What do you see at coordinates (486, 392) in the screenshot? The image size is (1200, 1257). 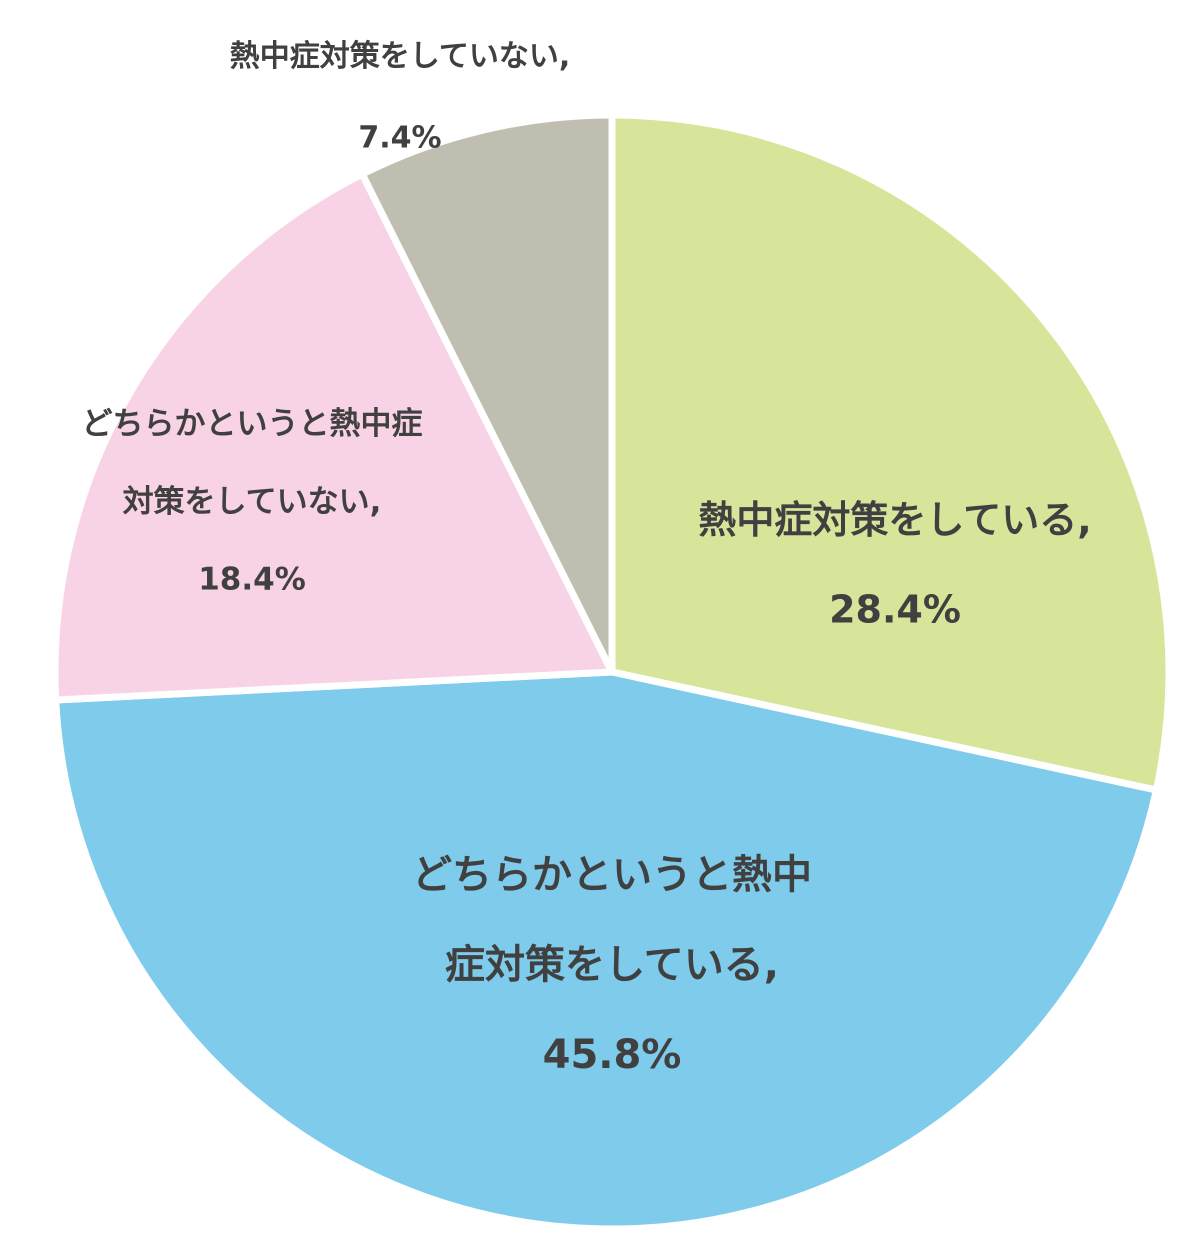 I see `pie-slice` at bounding box center [486, 392].